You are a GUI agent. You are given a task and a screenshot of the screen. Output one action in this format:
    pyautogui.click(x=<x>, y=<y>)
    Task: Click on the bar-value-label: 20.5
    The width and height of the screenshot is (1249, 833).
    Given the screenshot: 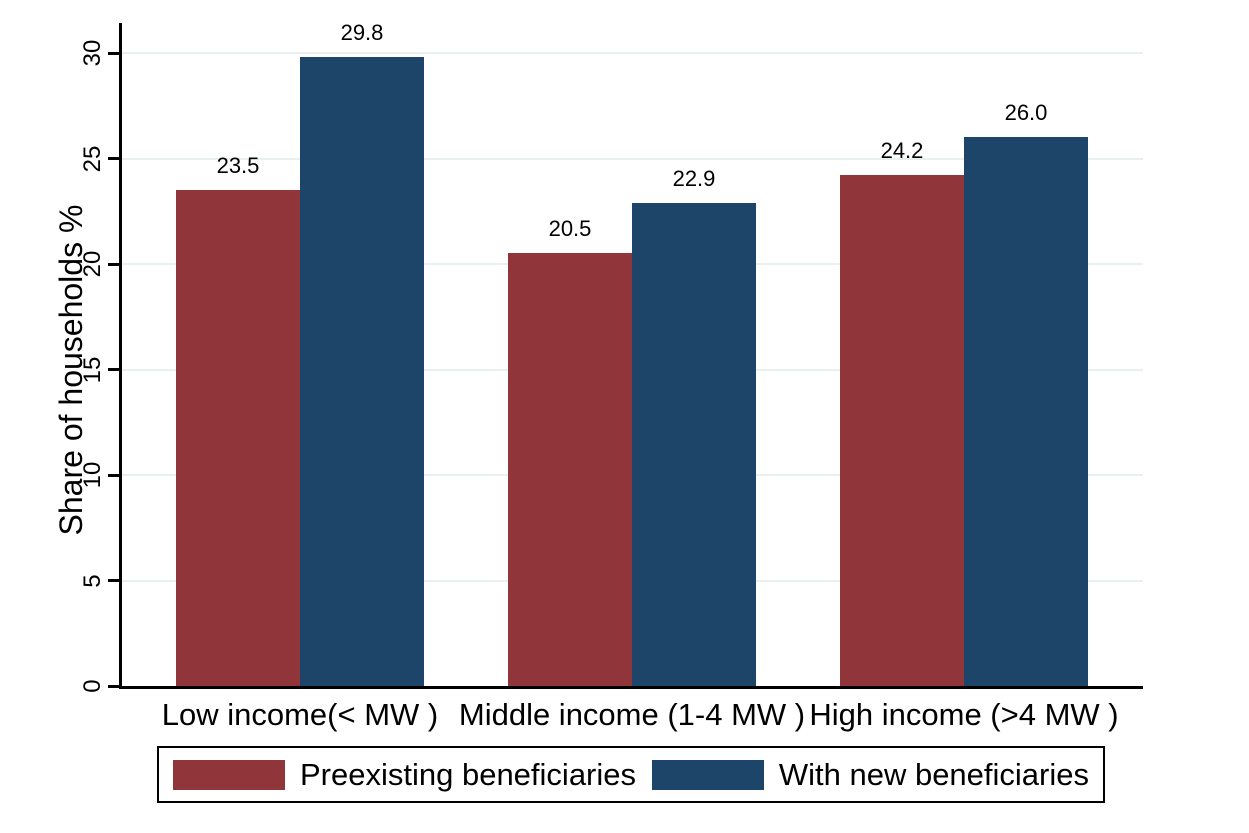 What is the action you would take?
    pyautogui.click(x=570, y=229)
    